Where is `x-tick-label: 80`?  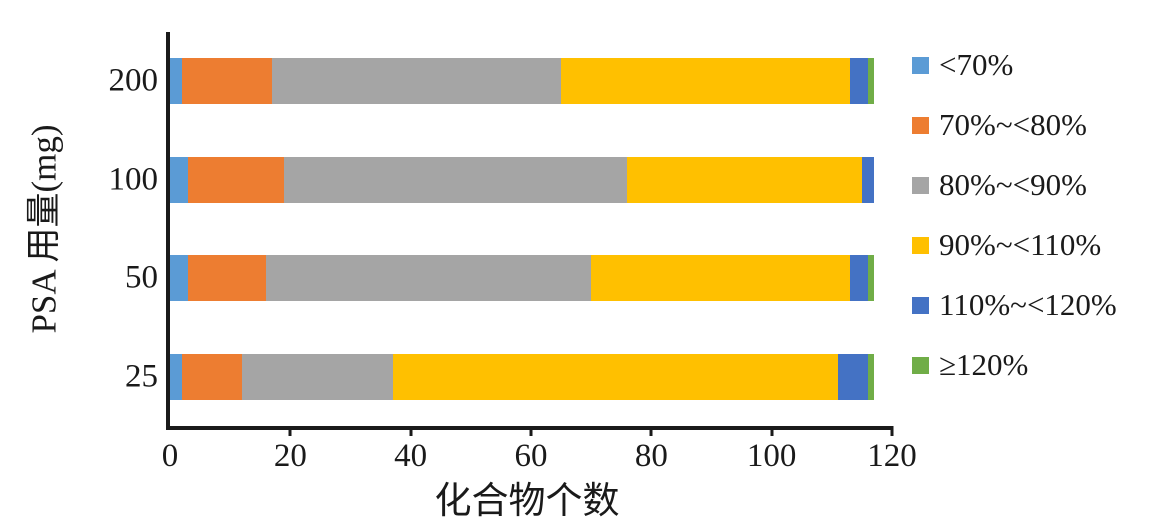
x-tick-label: 80 is located at coordinates (651, 456).